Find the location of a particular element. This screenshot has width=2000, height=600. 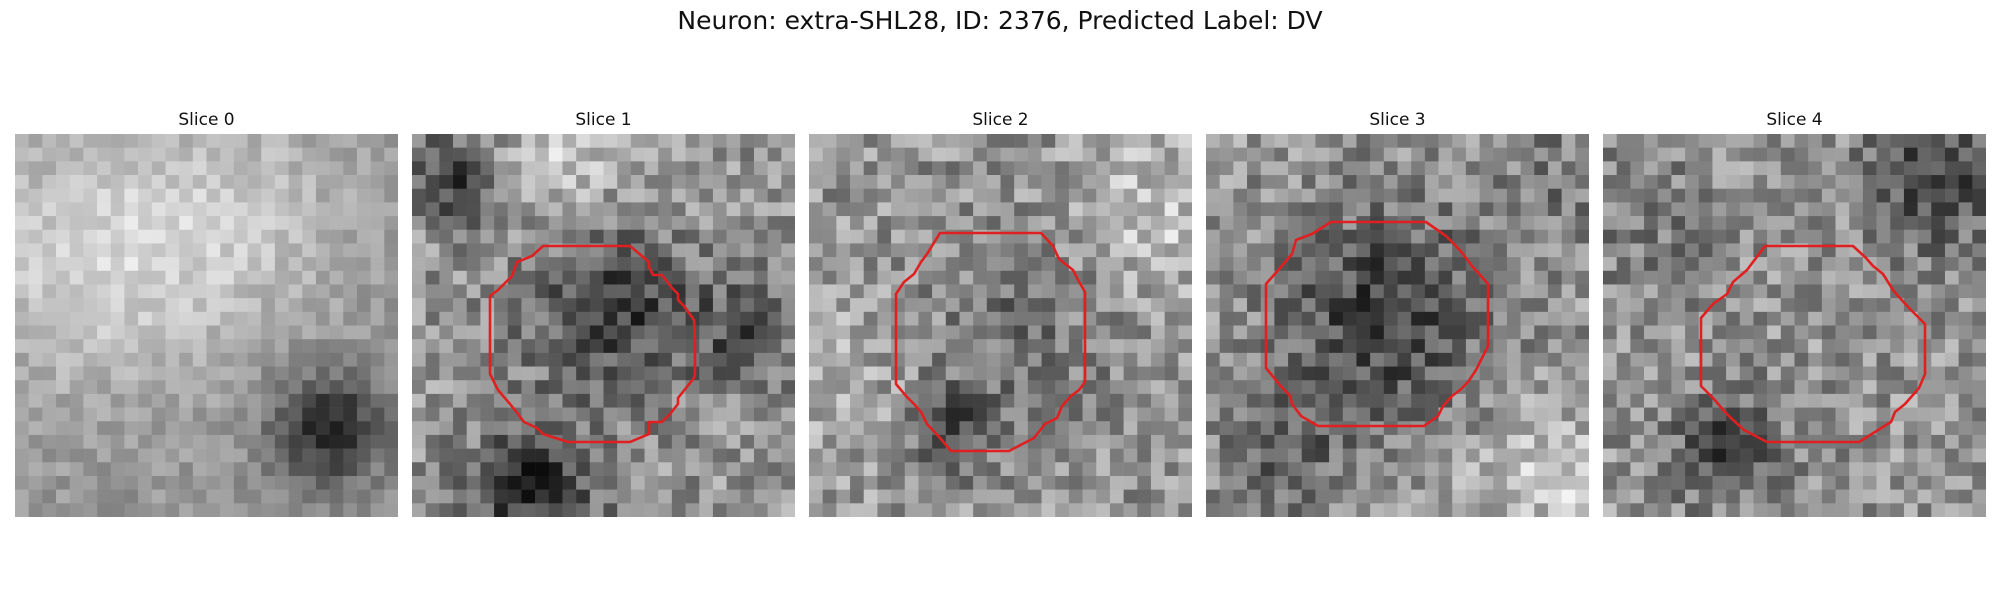

slice-panel-0: Slice 0 is located at coordinates (206, 312).